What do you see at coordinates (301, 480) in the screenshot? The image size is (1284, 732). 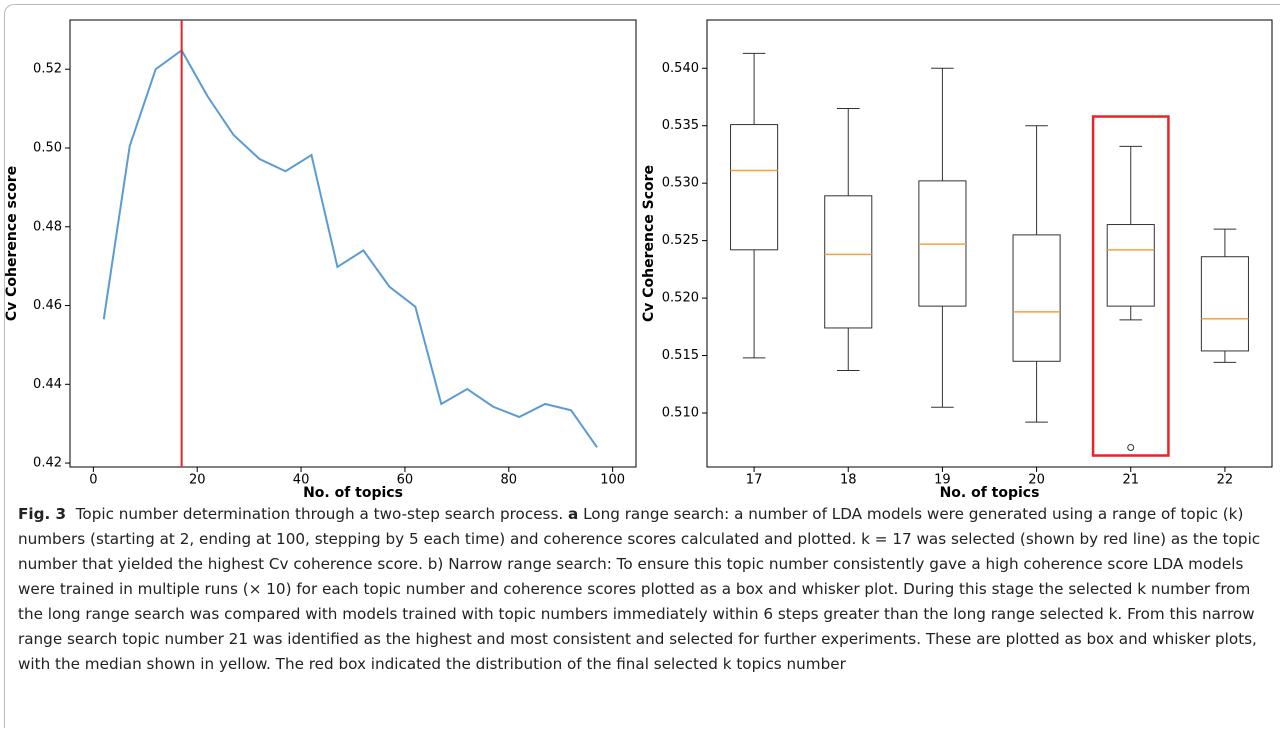 I see `x-tick-label: 40` at bounding box center [301, 480].